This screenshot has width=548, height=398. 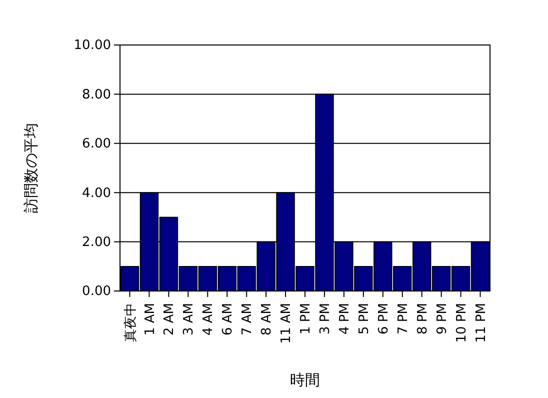 I want to click on x-tick-label: 6 AM, so click(x=228, y=319).